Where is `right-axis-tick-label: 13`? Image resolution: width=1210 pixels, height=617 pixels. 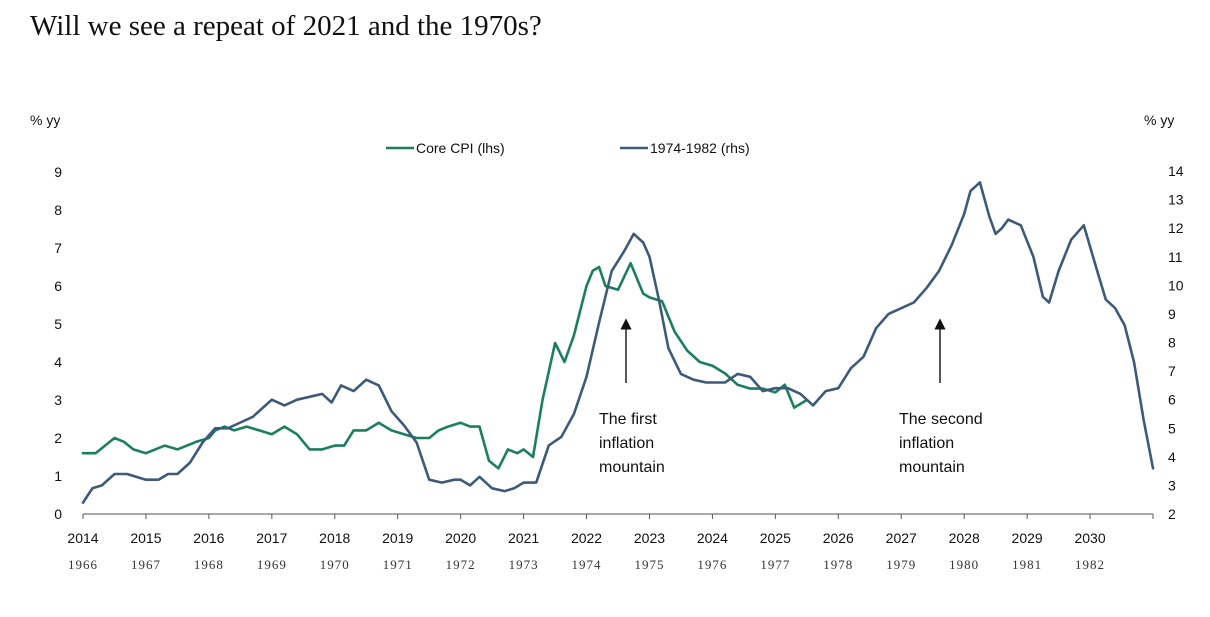
right-axis-tick-label: 13 is located at coordinates (1176, 200).